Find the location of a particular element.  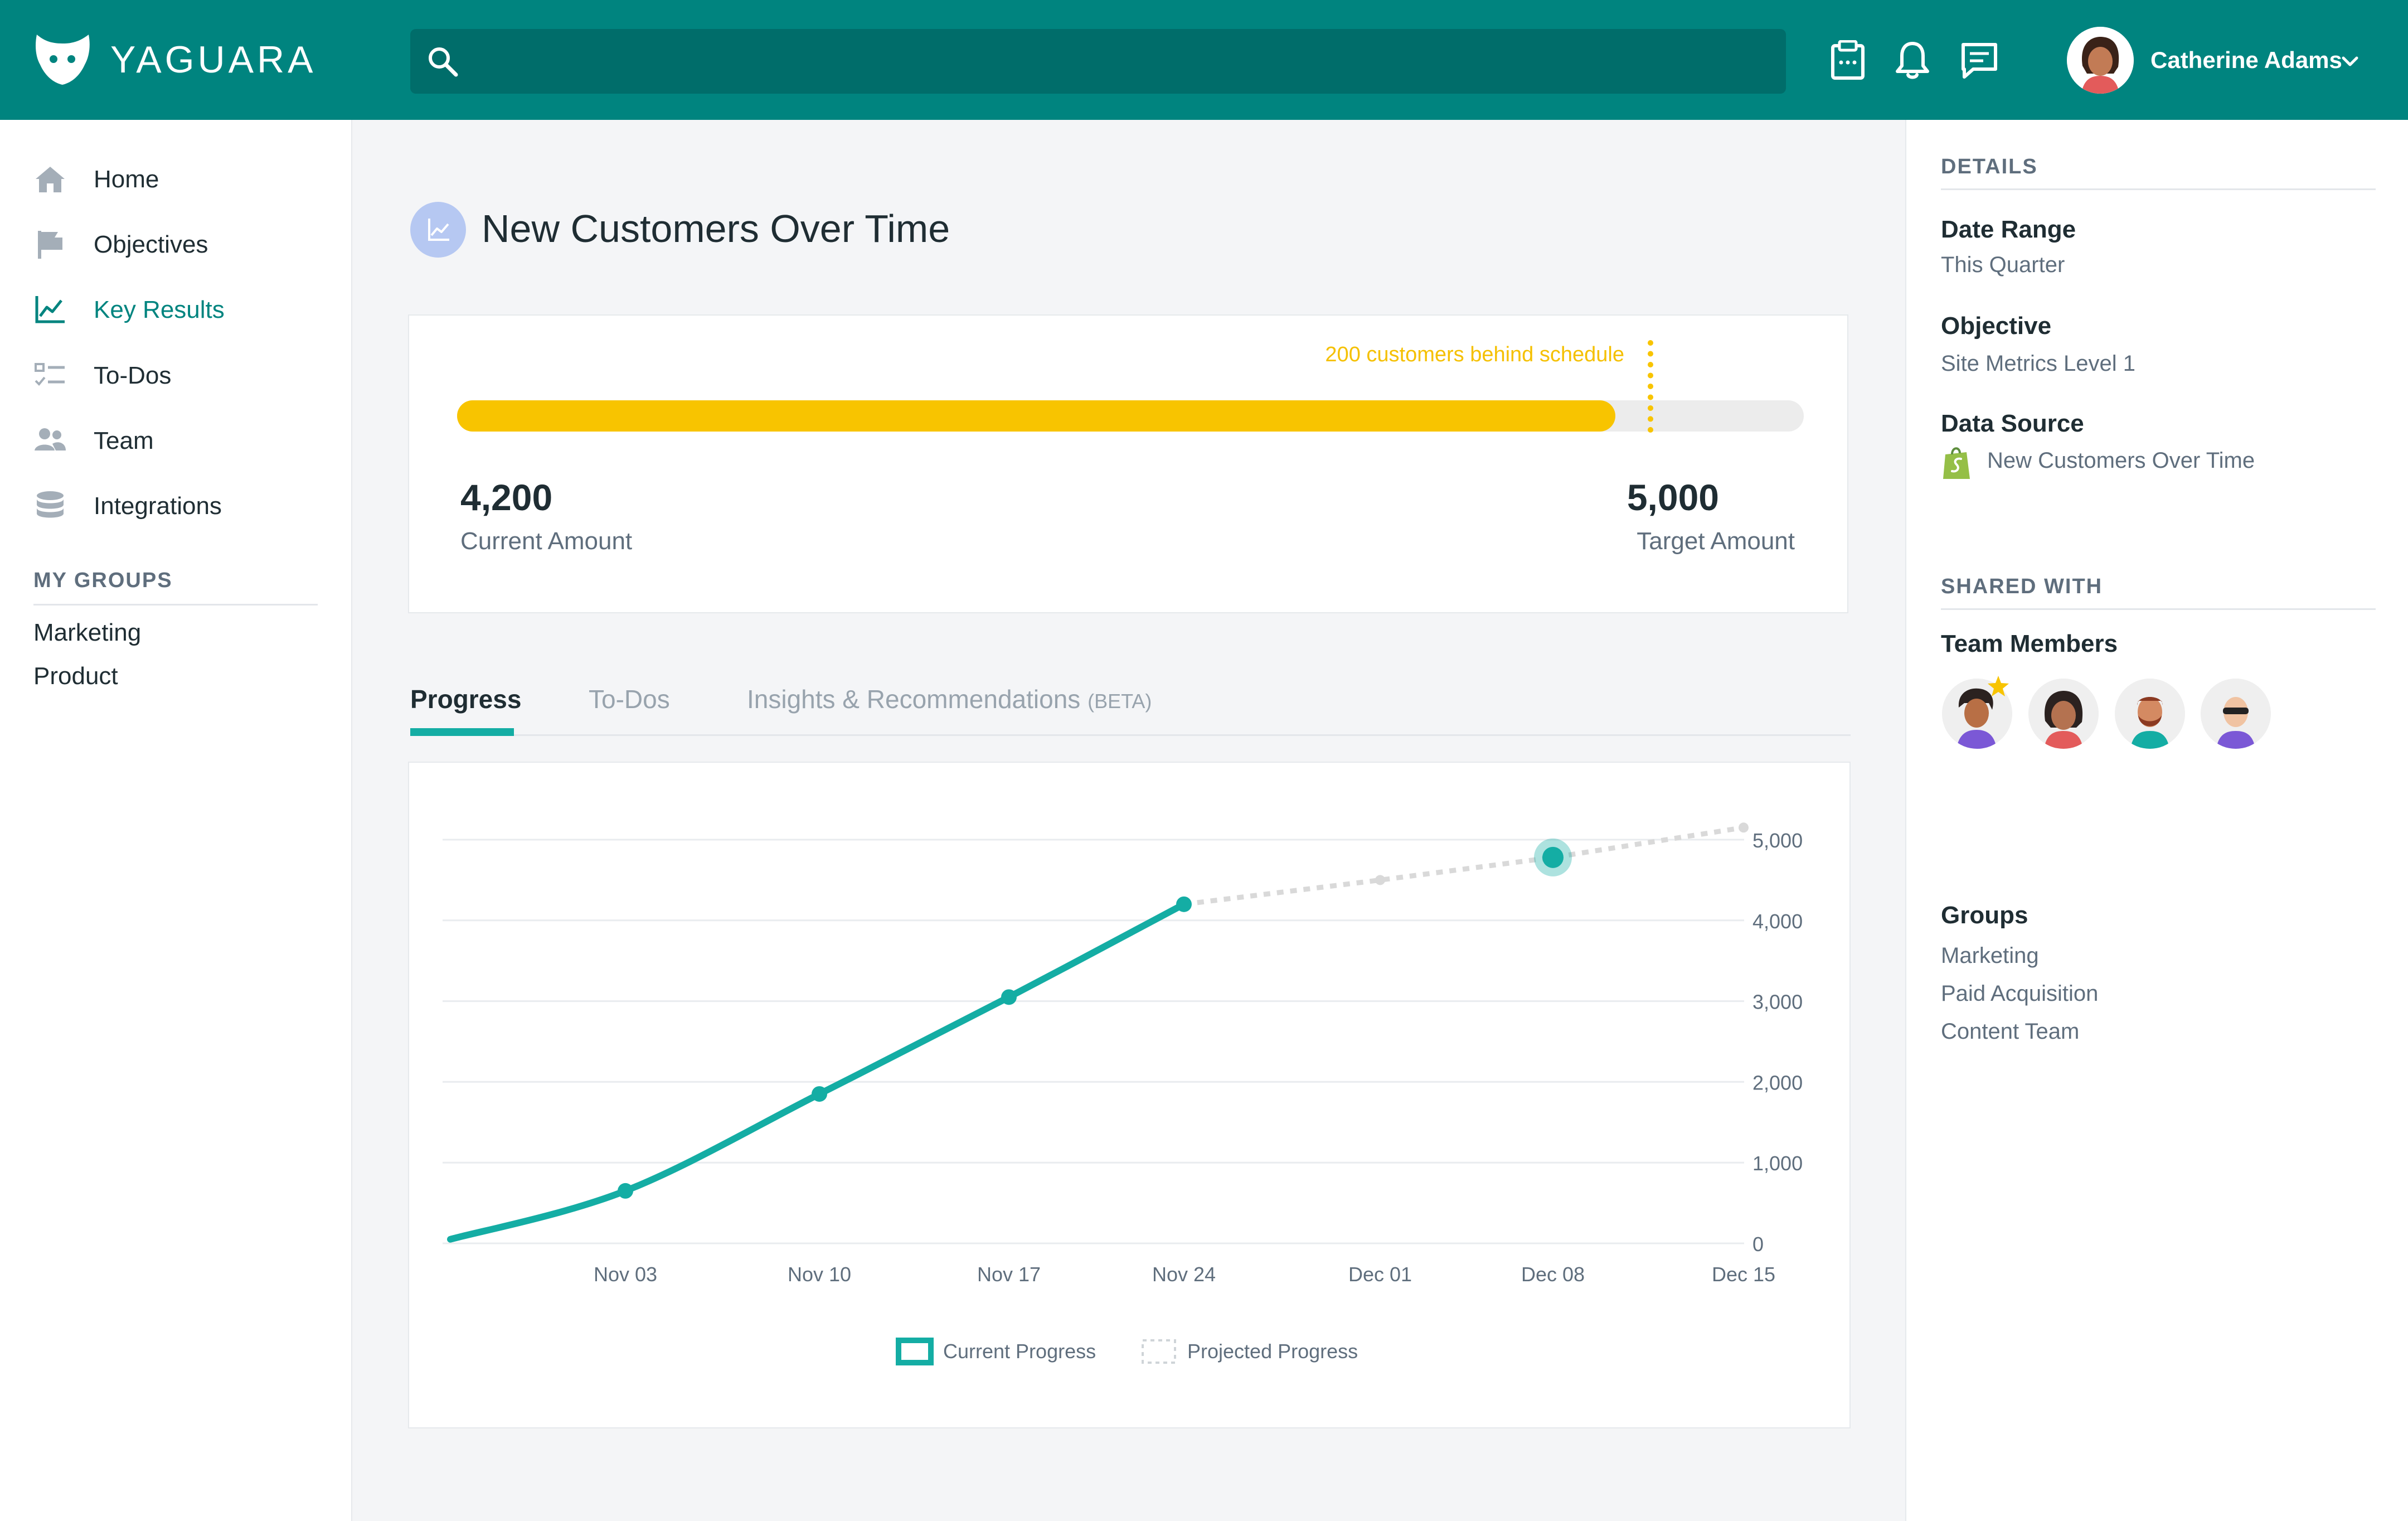

shared-group-item: Paid Acquisition is located at coordinates (2020, 993).